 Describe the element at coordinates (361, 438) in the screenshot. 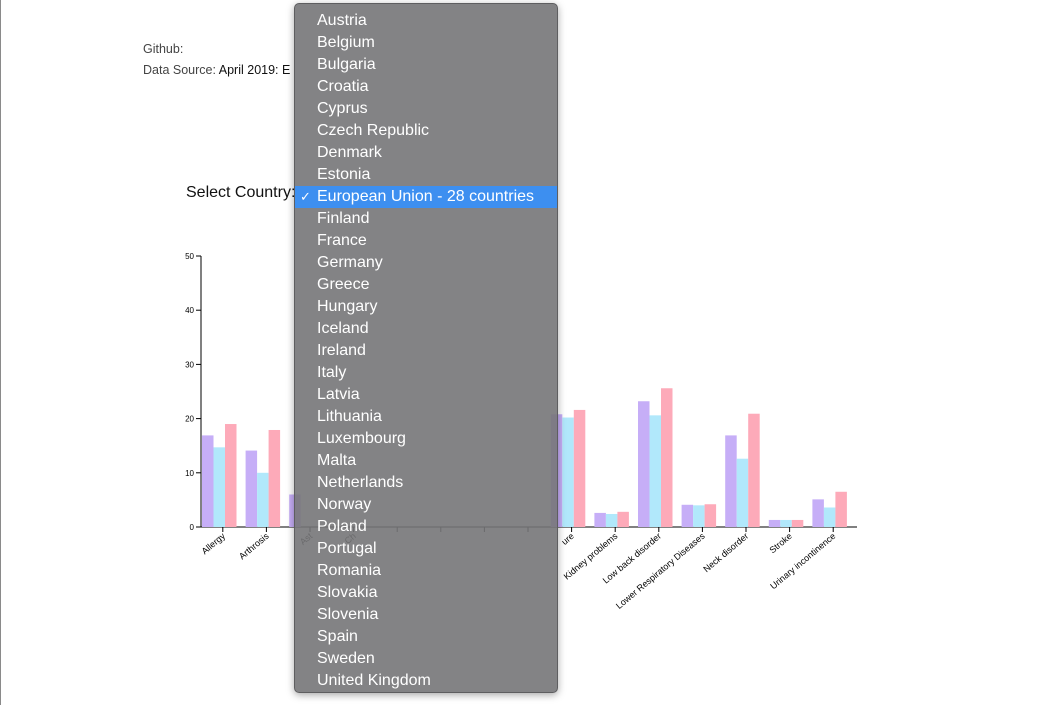

I see `country-option-label: Luxembourg` at that location.